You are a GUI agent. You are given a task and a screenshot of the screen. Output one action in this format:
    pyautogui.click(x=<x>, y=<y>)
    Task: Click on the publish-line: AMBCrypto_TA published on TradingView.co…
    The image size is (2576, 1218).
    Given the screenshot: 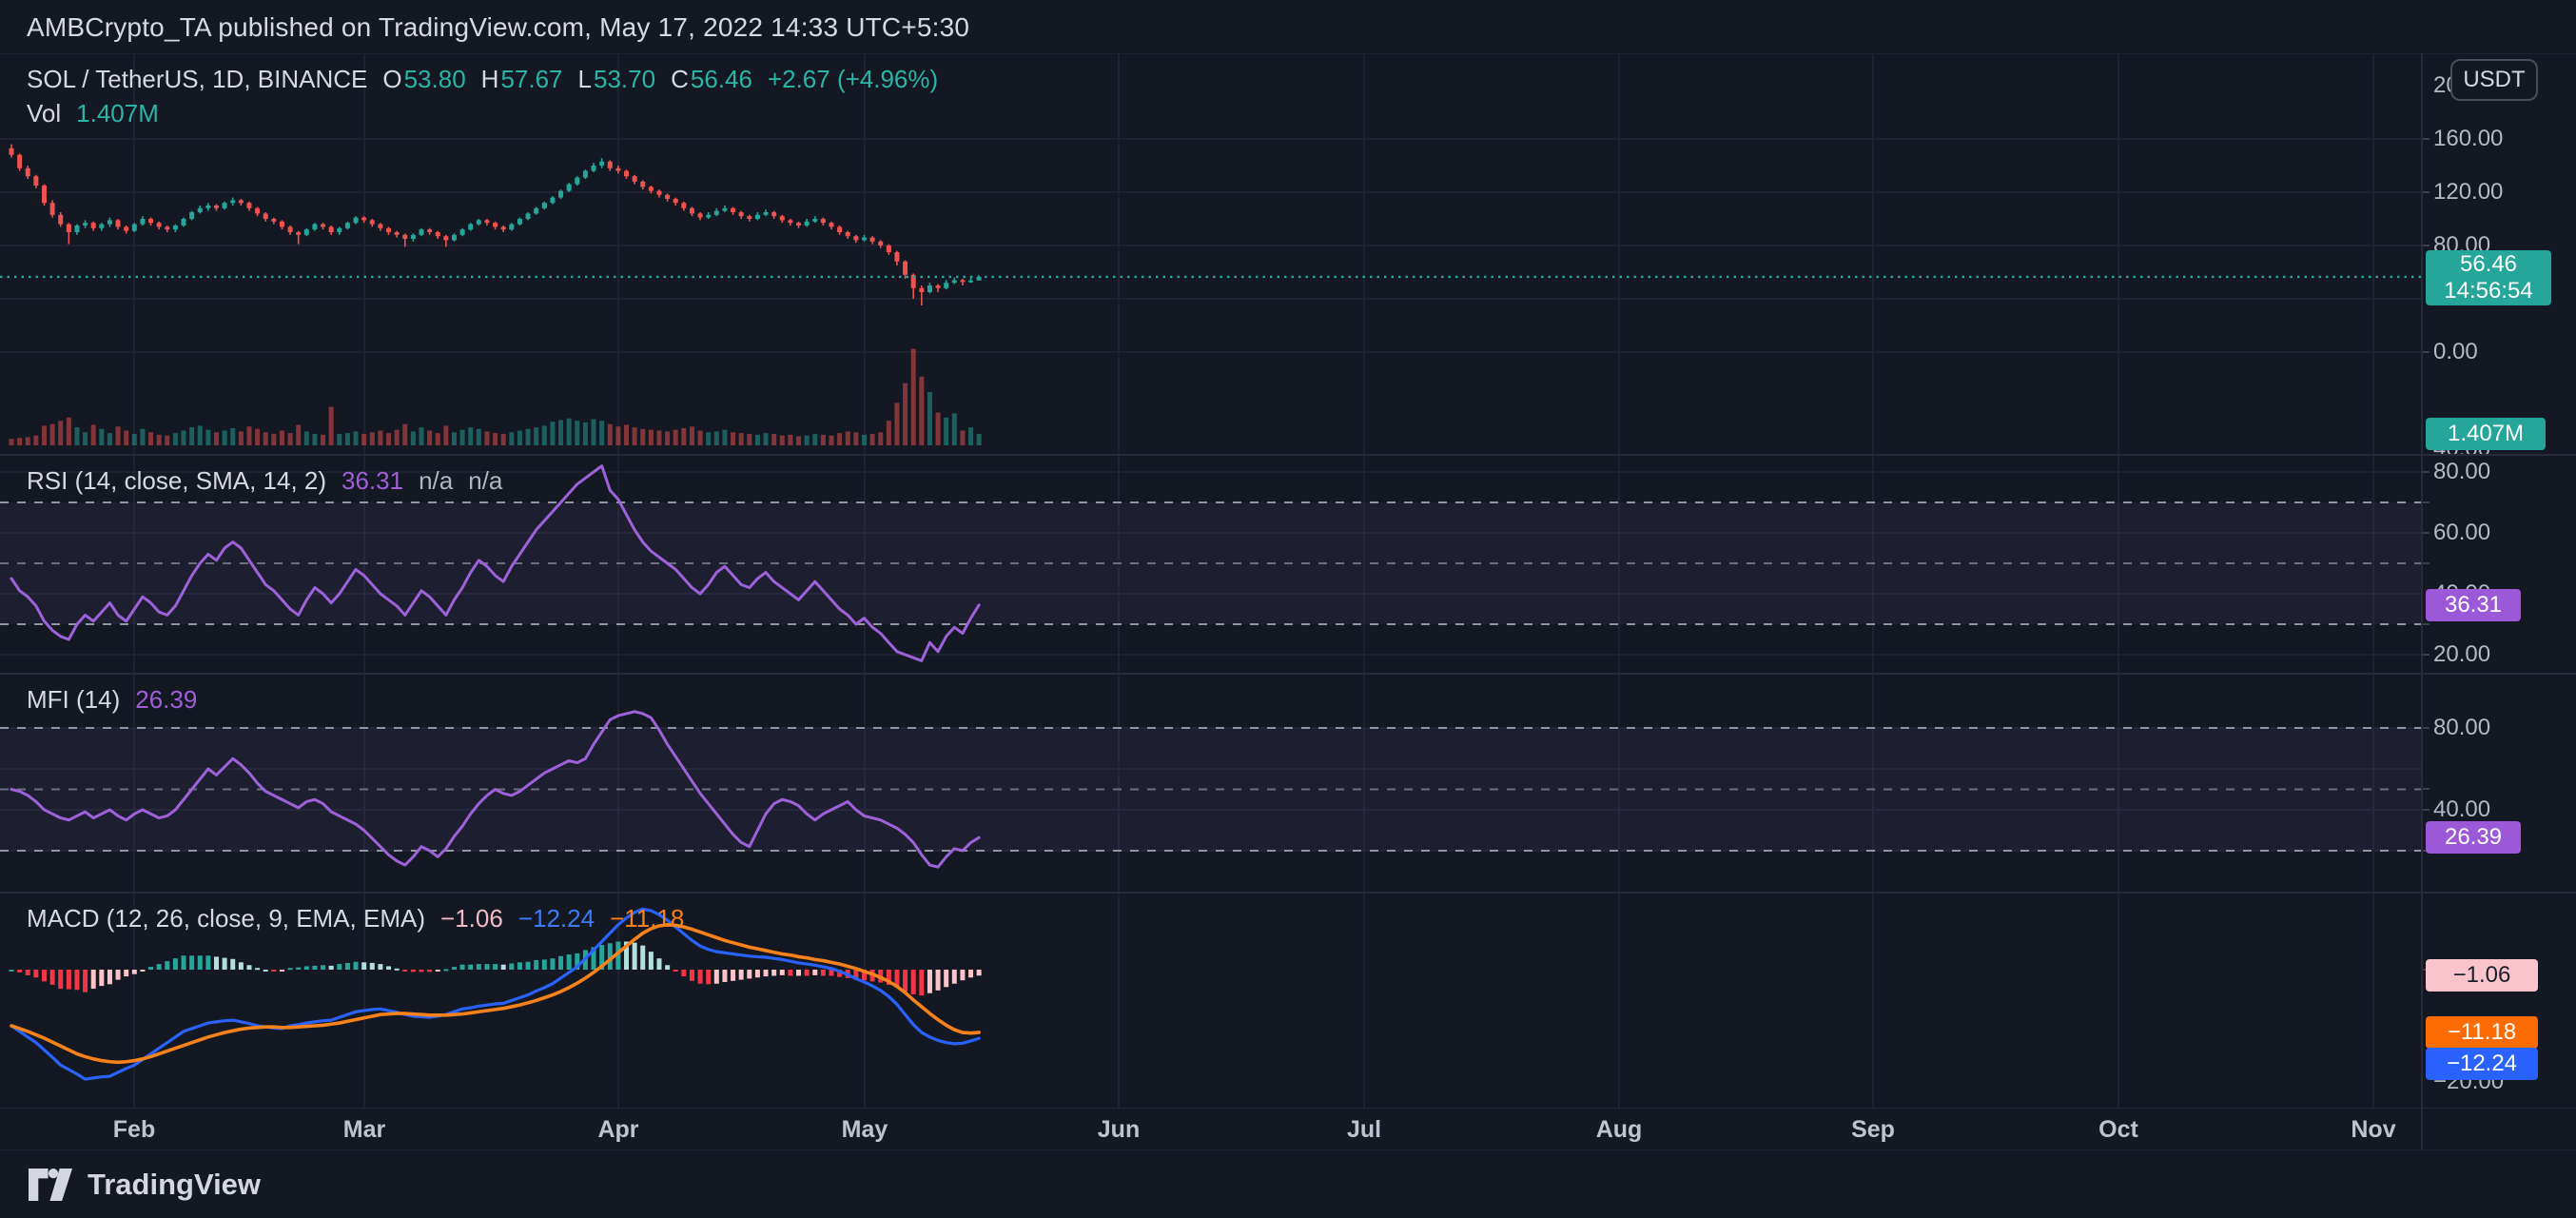 What is the action you would take?
    pyautogui.click(x=499, y=27)
    